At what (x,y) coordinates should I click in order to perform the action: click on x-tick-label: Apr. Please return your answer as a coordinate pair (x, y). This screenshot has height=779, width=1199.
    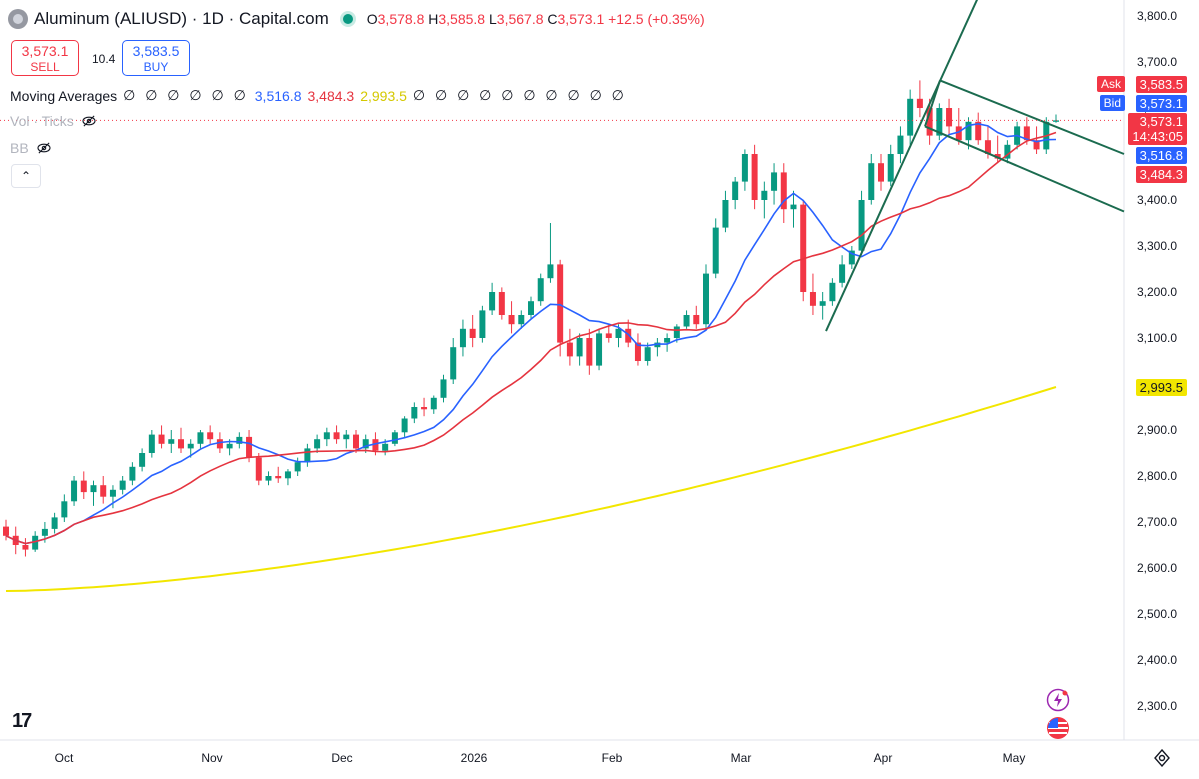
    Looking at the image, I should click on (883, 758).